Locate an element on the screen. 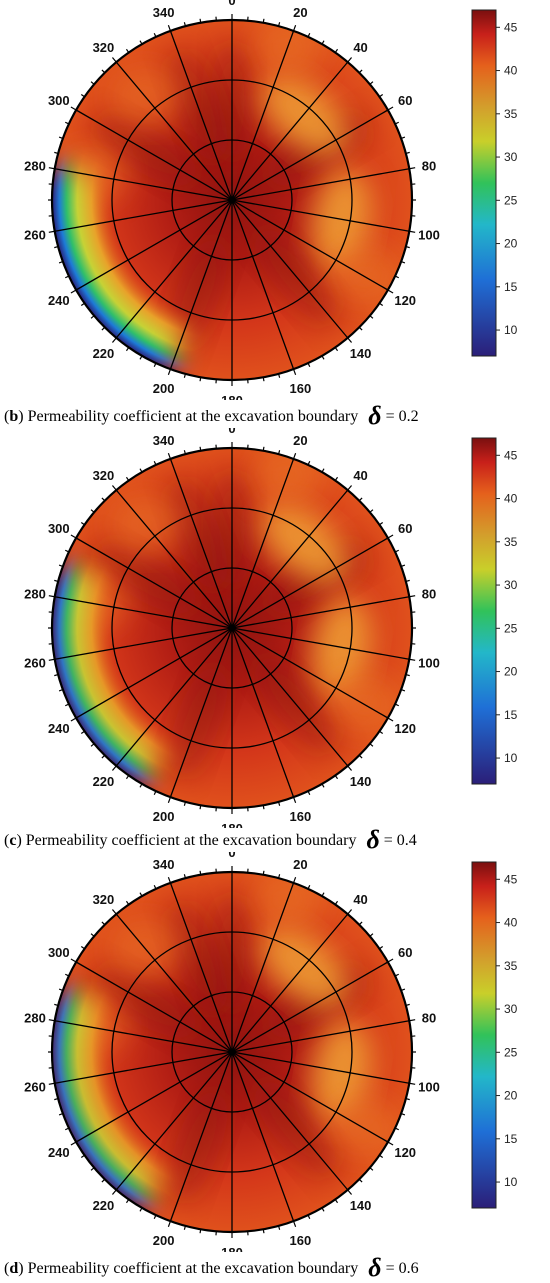  colorbar-tick-label: 10 is located at coordinates (511, 330).